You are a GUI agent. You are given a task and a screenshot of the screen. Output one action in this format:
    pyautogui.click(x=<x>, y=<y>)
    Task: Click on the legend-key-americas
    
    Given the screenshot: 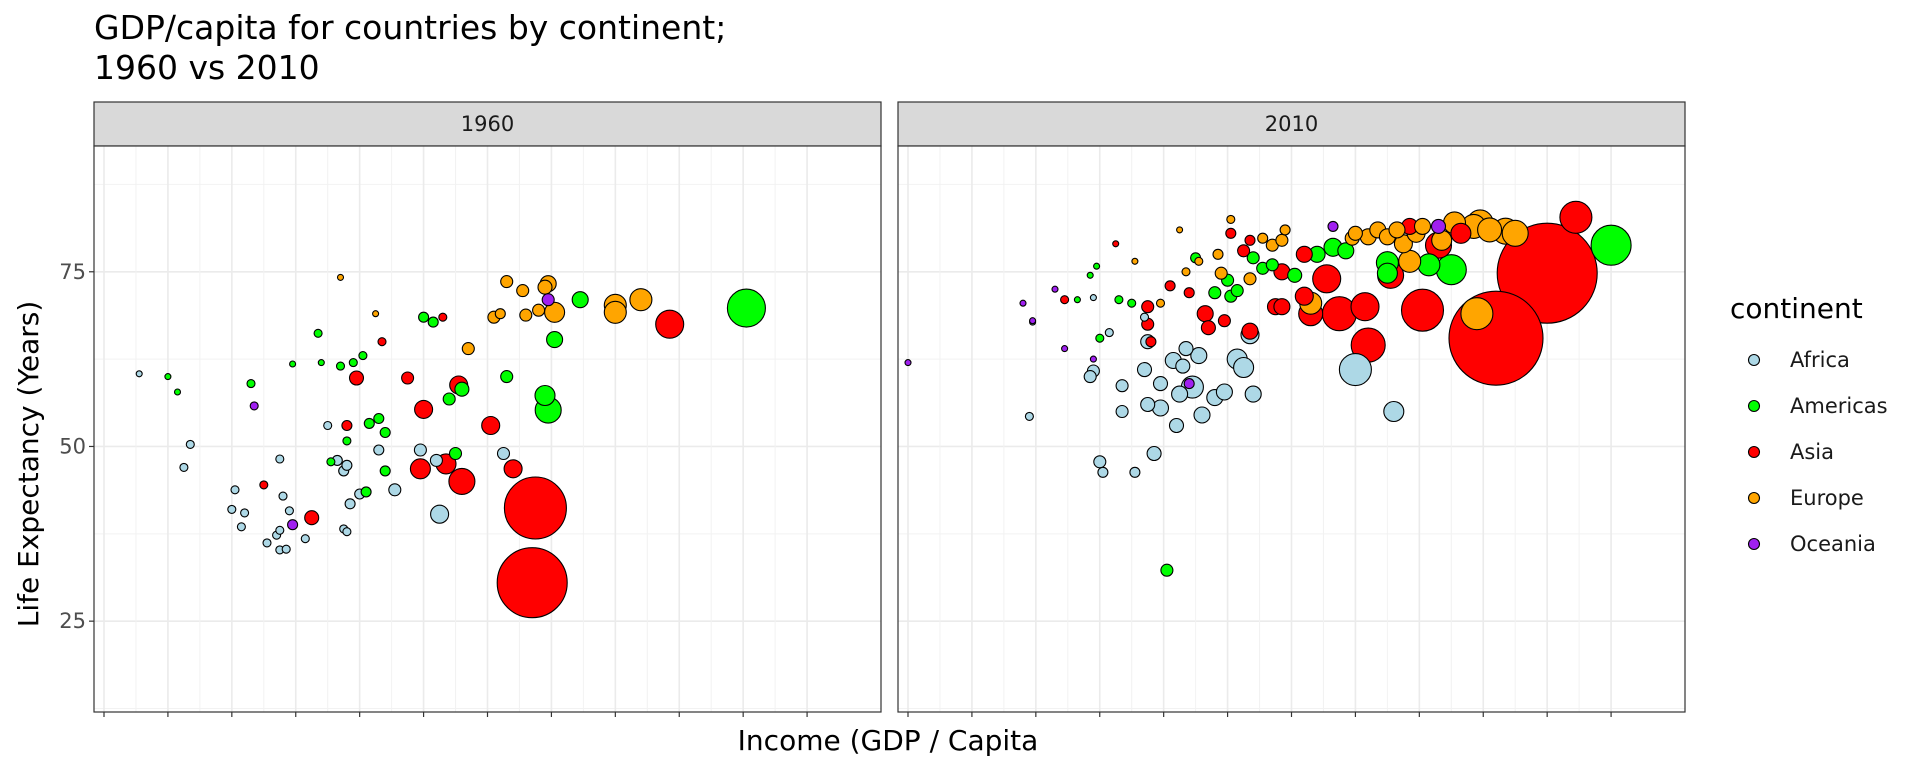 What is the action you would take?
    pyautogui.click(x=1754, y=406)
    